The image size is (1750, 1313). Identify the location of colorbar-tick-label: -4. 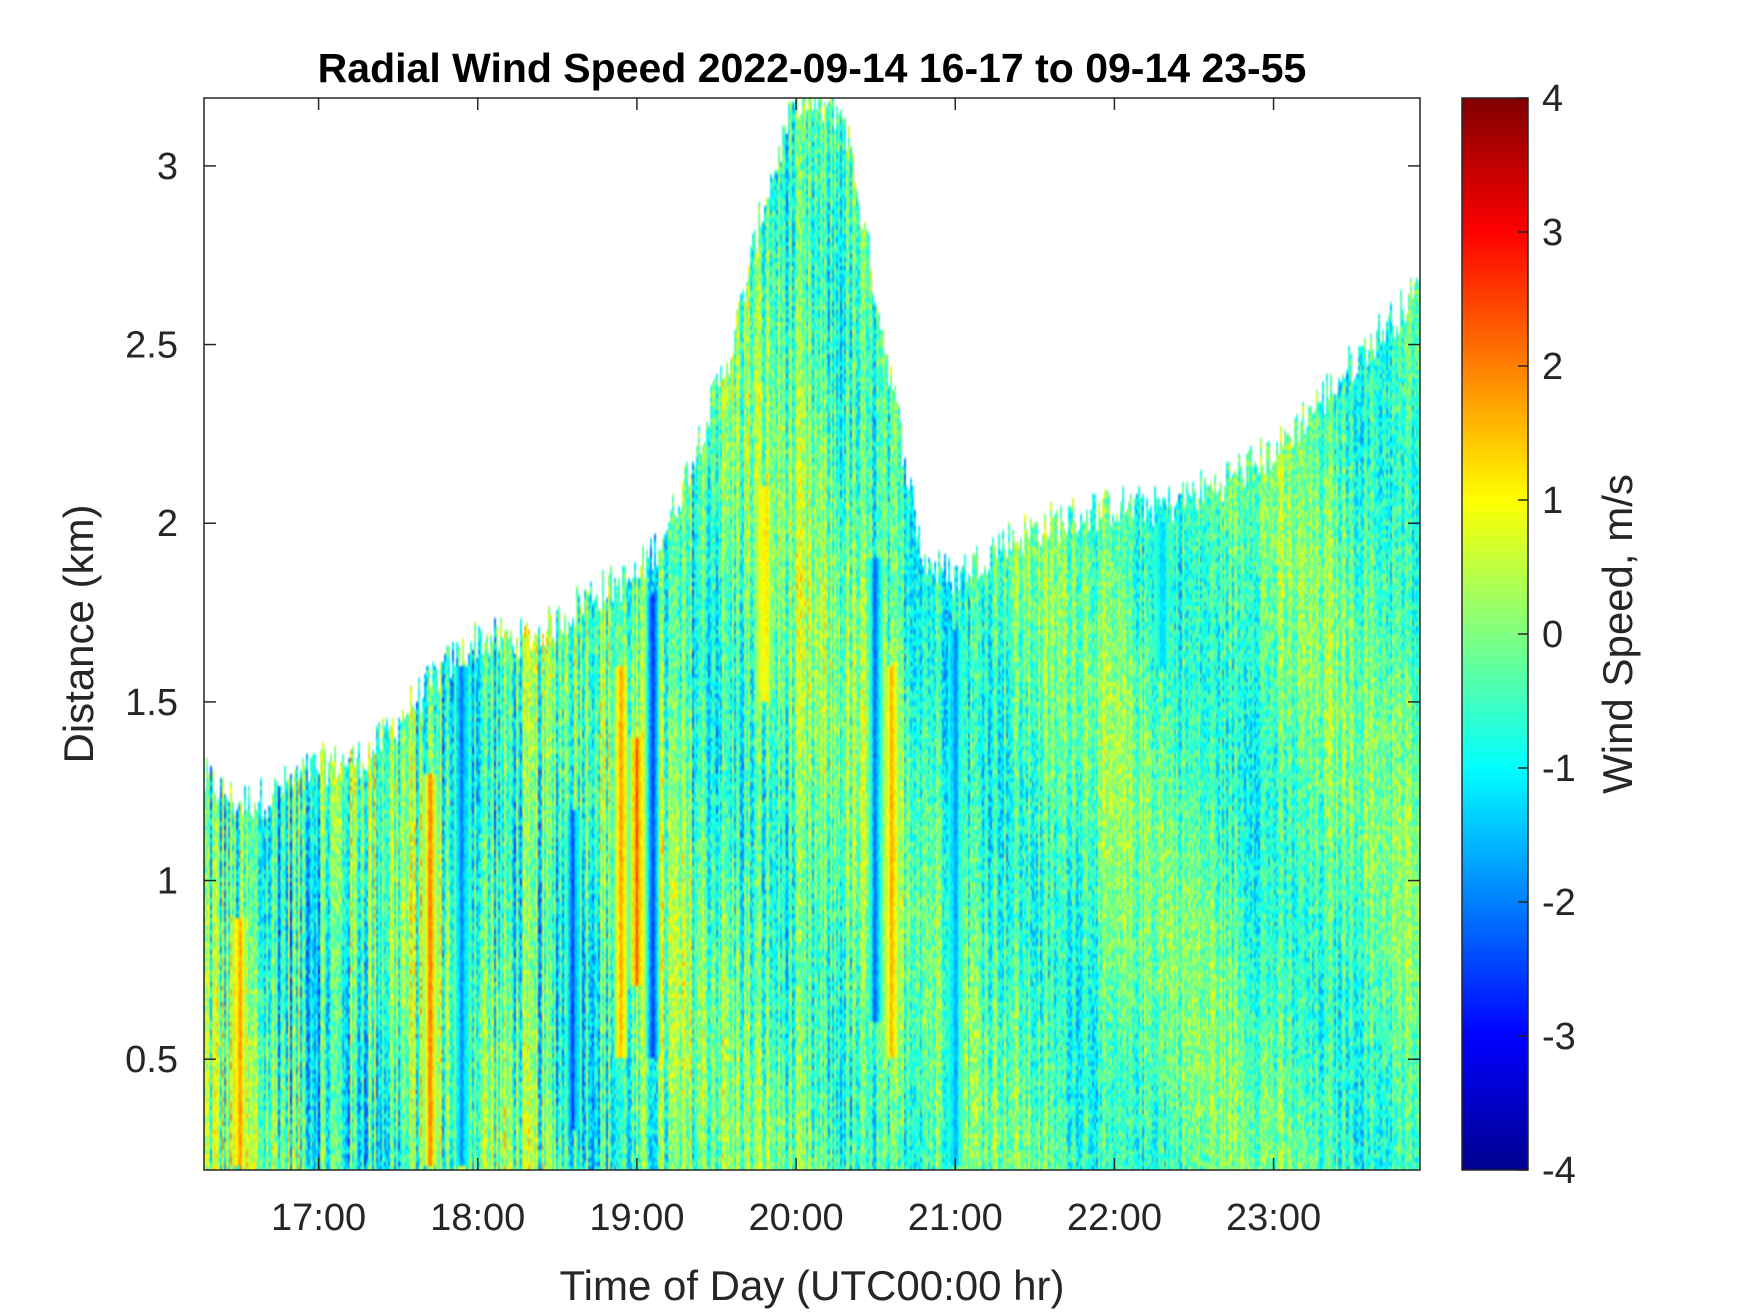
(1559, 1171).